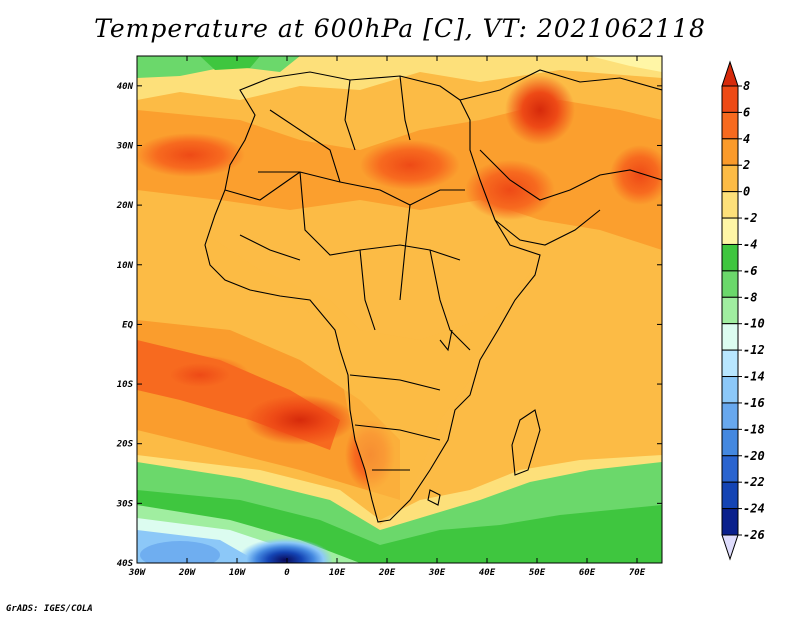 The height and width of the screenshot is (618, 800). I want to click on lon-tick-label: 20E, so click(387, 573).